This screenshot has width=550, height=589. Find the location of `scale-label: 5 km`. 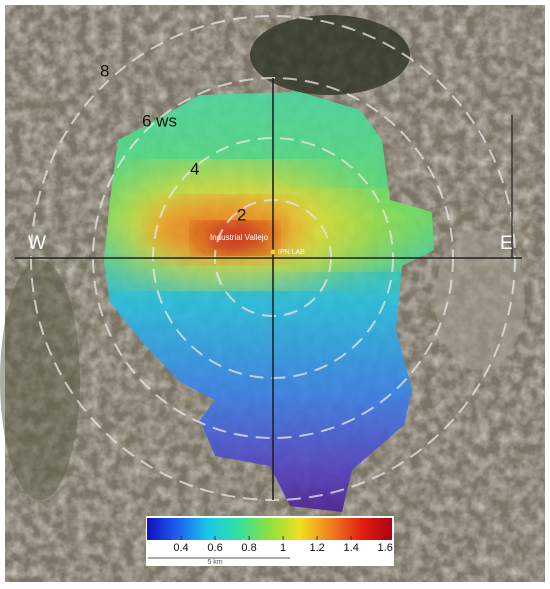

scale-label: 5 km is located at coordinates (214, 562).